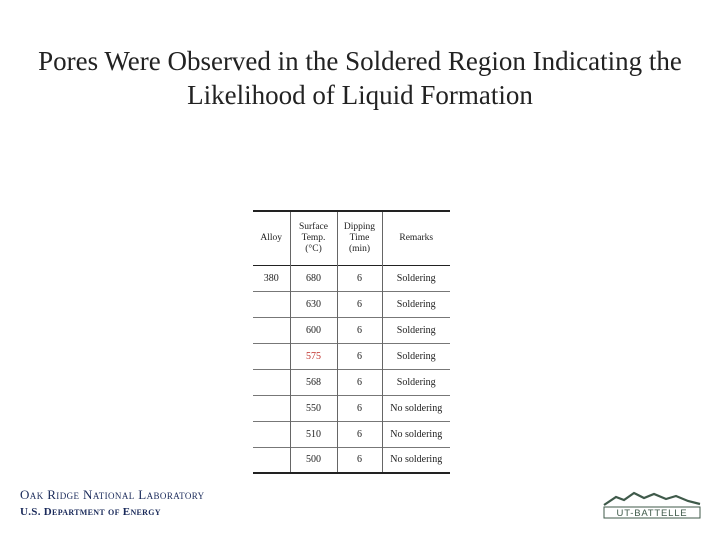  Describe the element at coordinates (313, 434) in the screenshot. I see `cell-surface-temp: 510` at that location.